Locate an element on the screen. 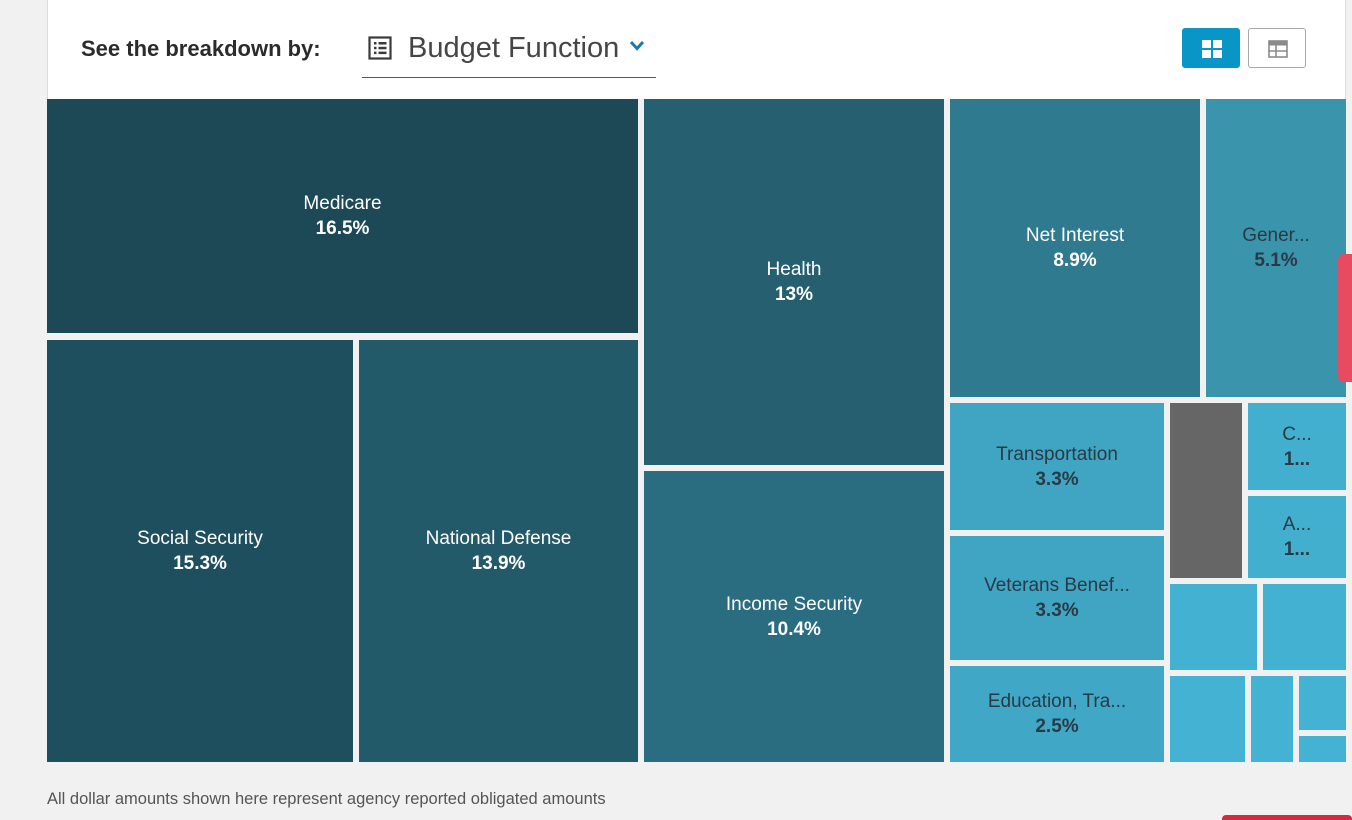 The width and height of the screenshot is (1352, 820). tile-value: 8.9% is located at coordinates (1075, 260).